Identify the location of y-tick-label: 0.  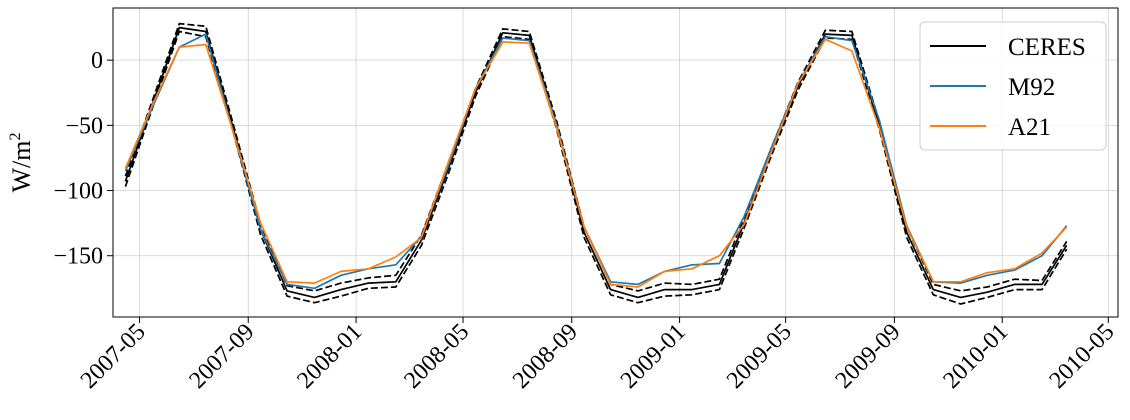
(97, 61).